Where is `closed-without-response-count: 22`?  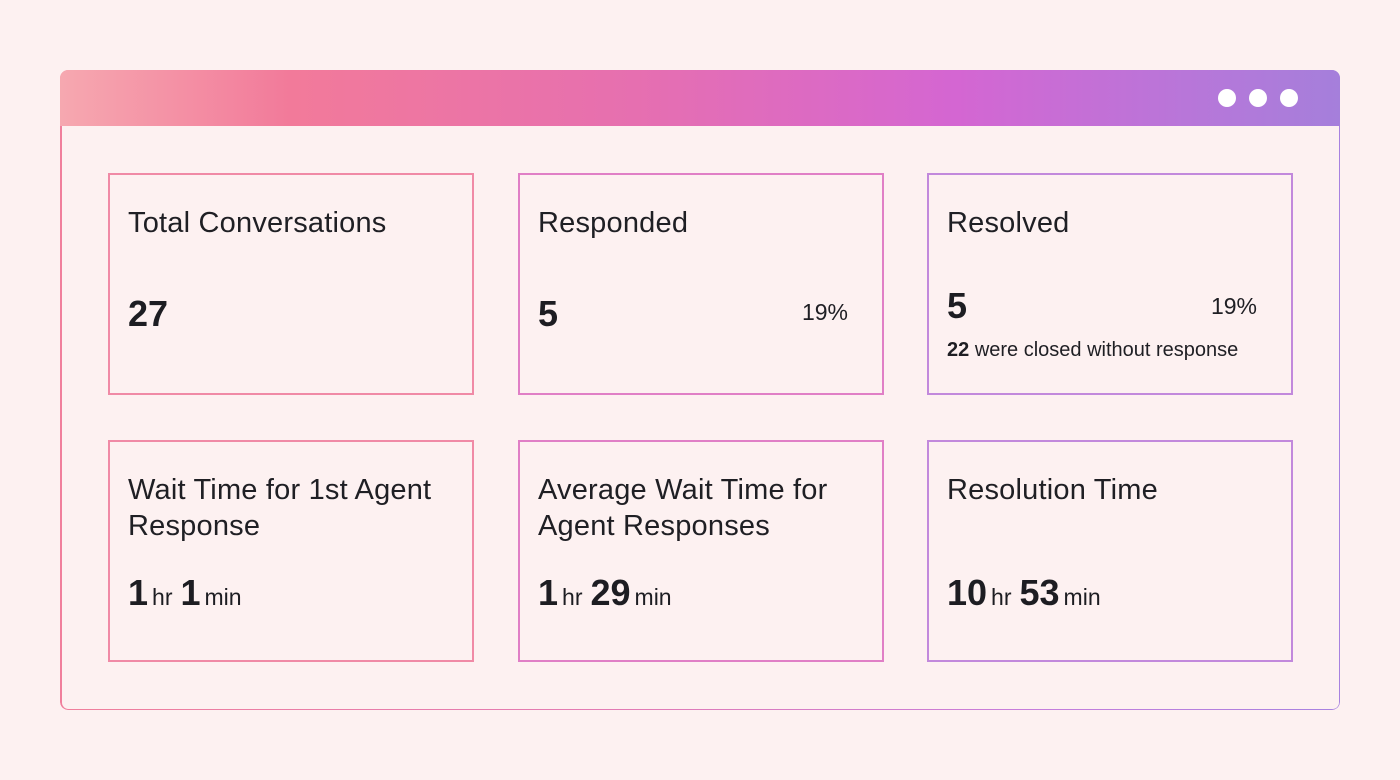
closed-without-response-count: 22 is located at coordinates (958, 350).